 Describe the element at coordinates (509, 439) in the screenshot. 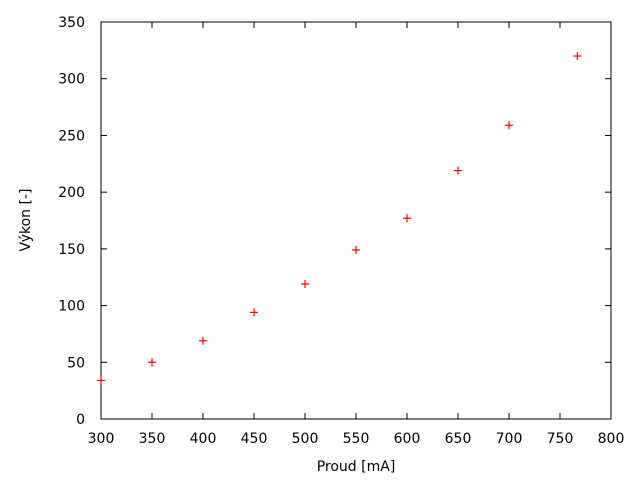

I see `x-tick-label: 700` at that location.